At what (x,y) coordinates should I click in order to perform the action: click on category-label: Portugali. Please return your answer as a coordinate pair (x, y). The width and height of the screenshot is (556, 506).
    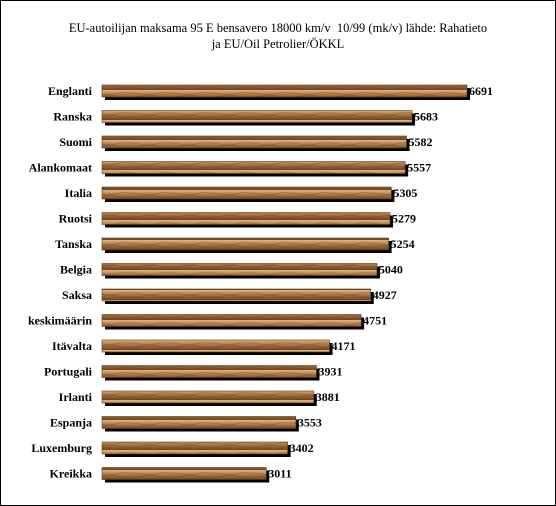
    Looking at the image, I should click on (68, 372).